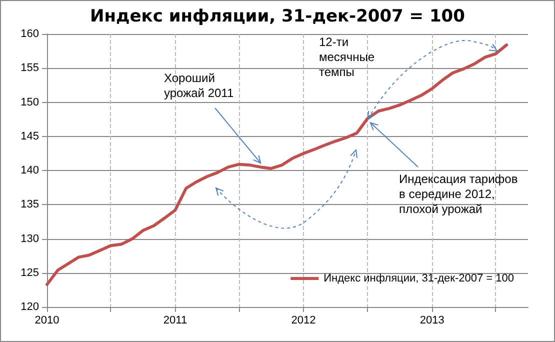  I want to click on annotation: 12-ти месячные темпы, so click(347, 57).